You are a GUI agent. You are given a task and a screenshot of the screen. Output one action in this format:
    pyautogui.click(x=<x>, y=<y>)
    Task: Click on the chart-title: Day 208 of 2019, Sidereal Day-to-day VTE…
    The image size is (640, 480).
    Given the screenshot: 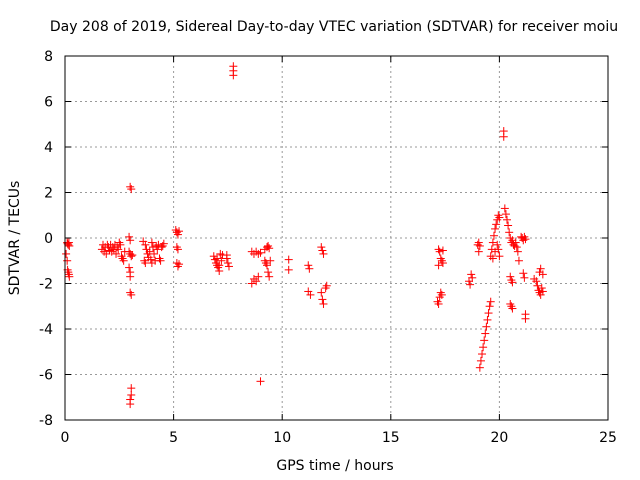 What is the action you would take?
    pyautogui.click(x=334, y=27)
    